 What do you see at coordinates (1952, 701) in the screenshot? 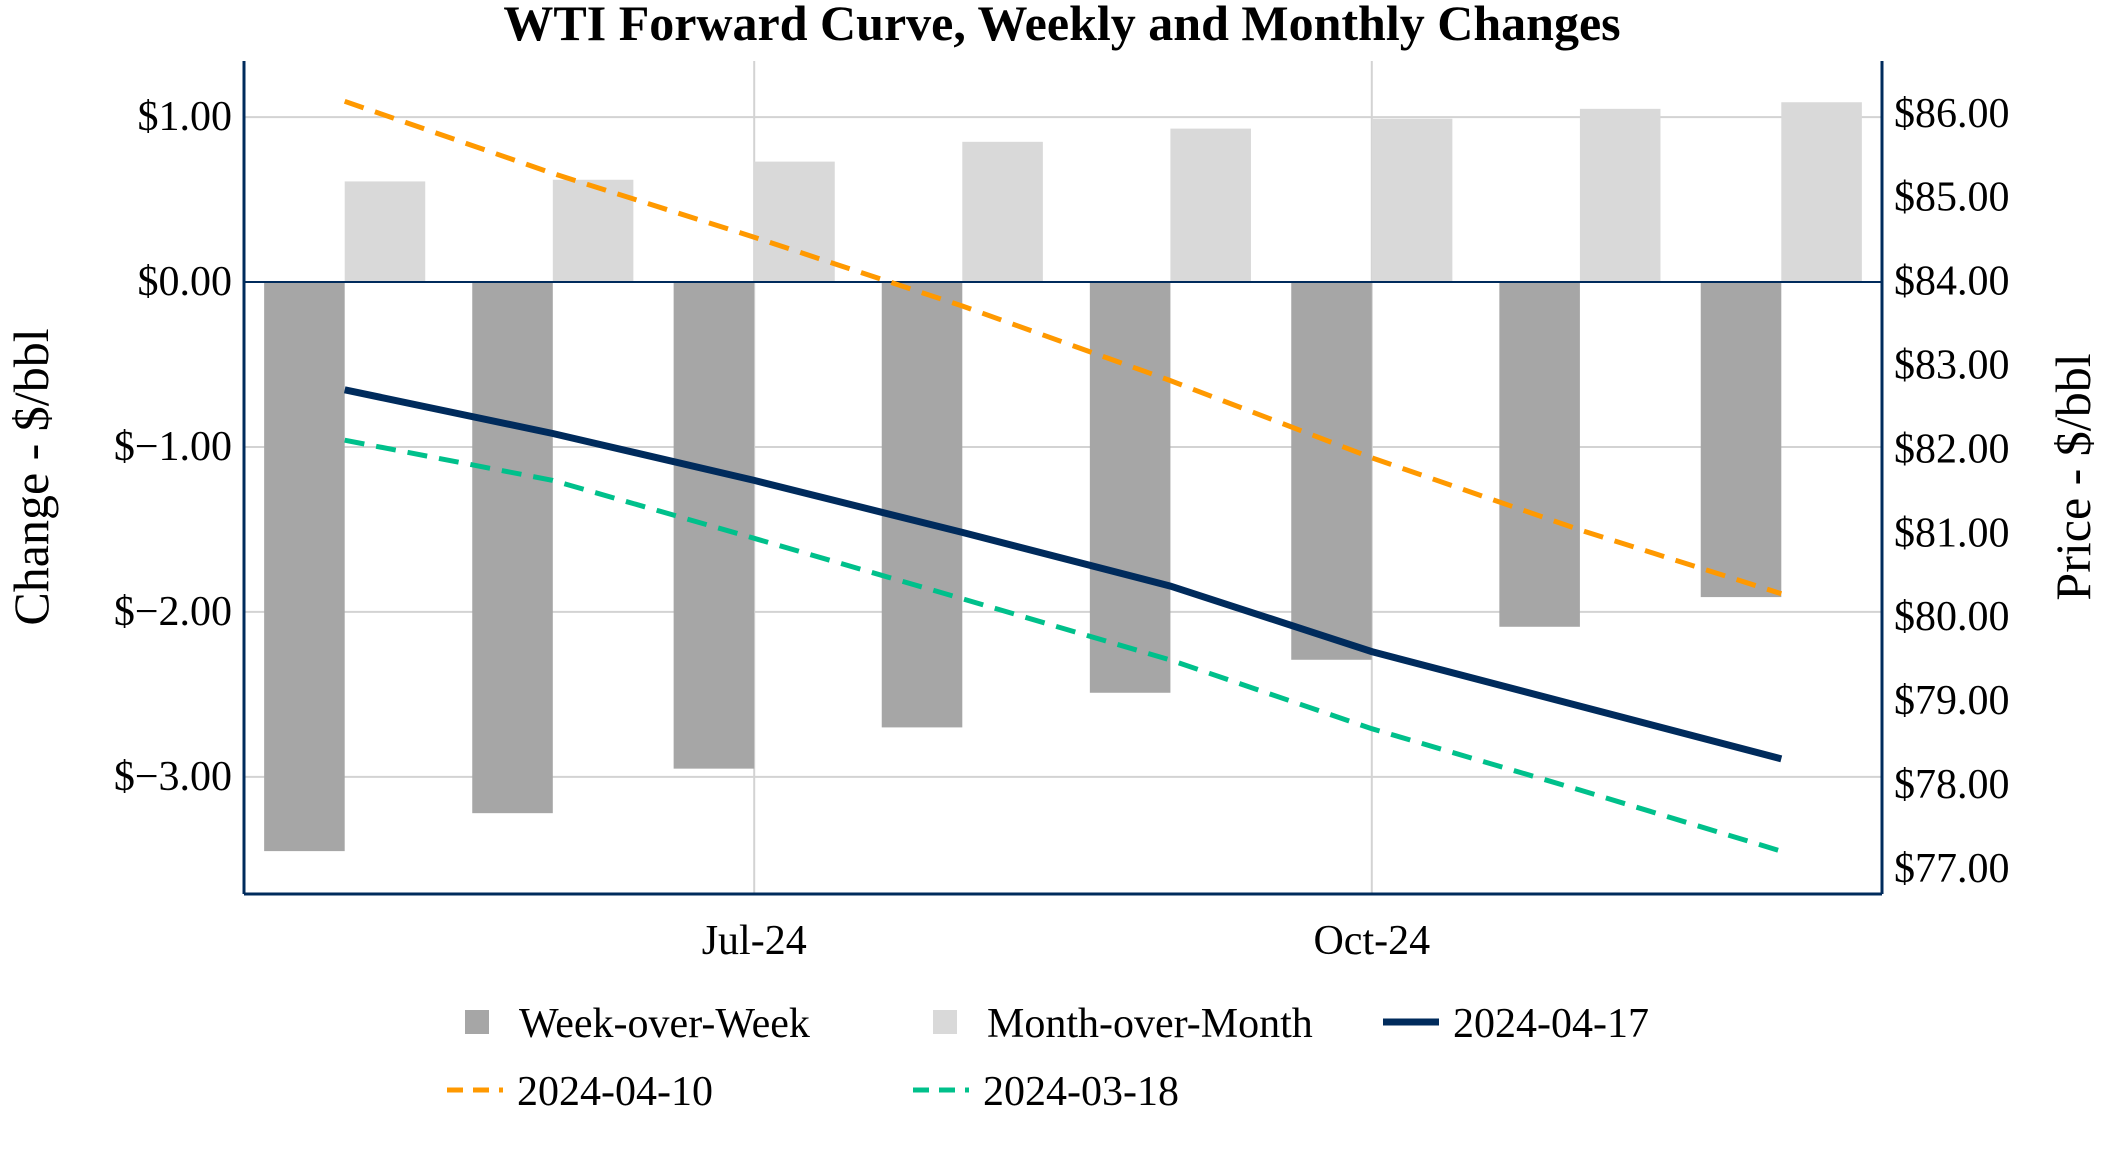
I see `y-tick-right-label: $79.00` at bounding box center [1952, 701].